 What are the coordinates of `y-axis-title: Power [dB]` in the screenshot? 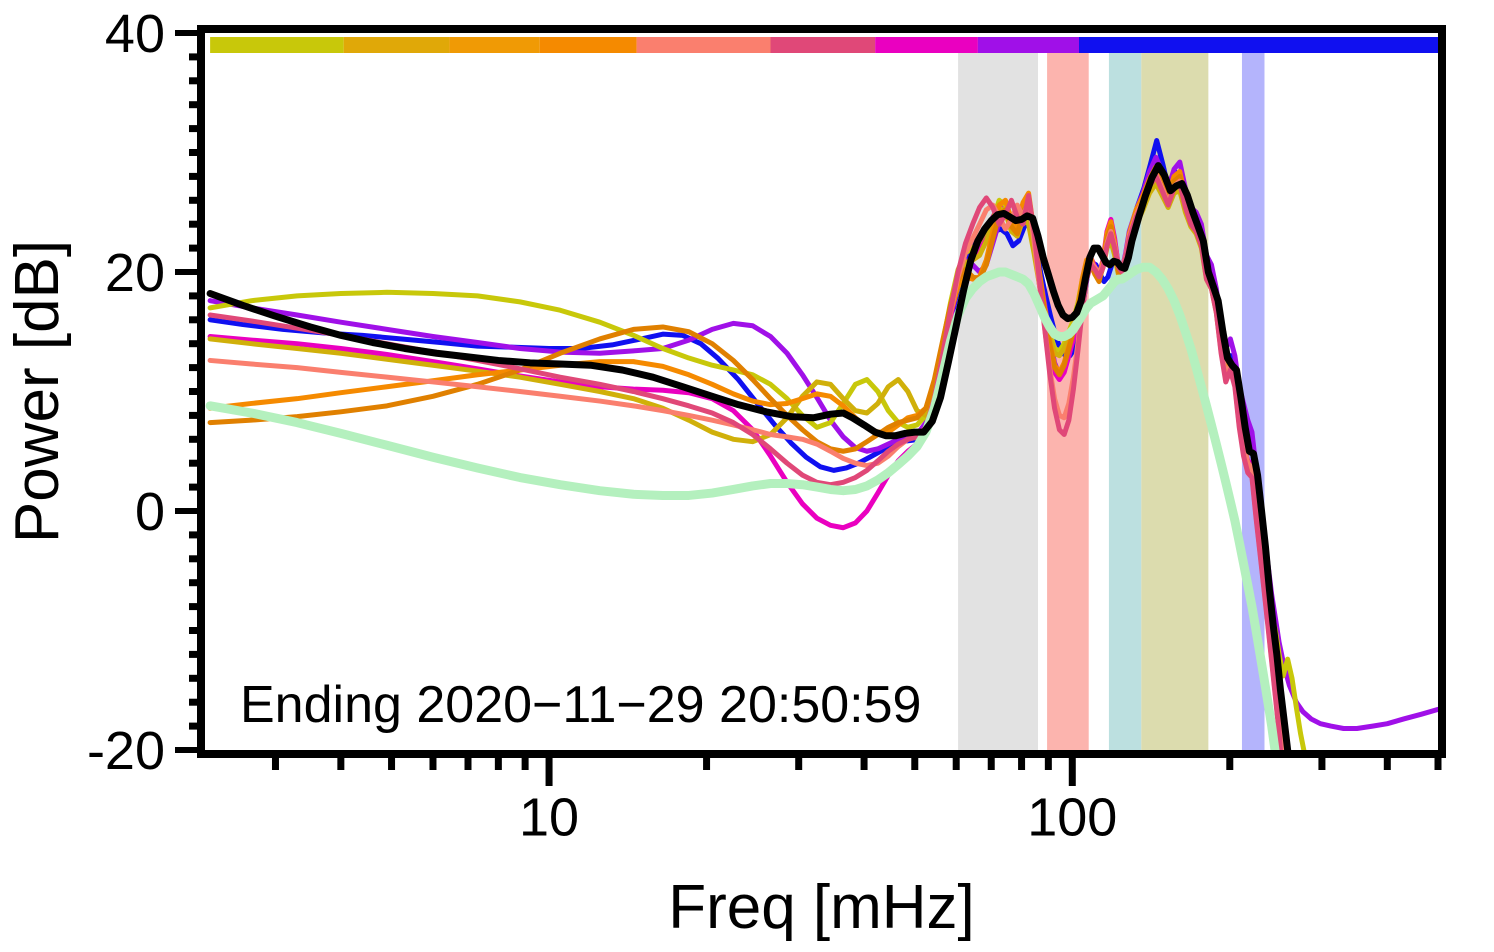 It's located at (37, 391).